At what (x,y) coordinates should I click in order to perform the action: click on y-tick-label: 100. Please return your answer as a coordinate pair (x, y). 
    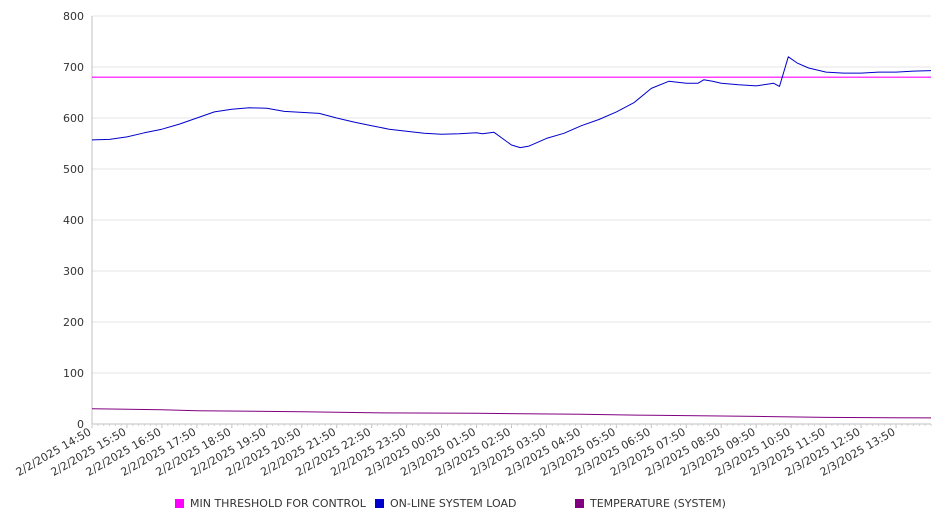
    Looking at the image, I should click on (73, 373).